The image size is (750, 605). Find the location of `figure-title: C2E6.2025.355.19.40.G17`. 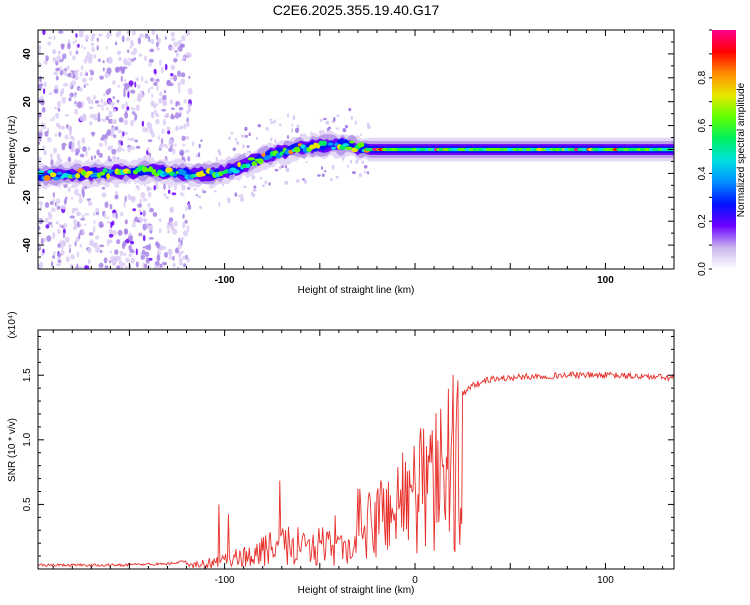

figure-title: C2E6.2025.355.19.40.G17 is located at coordinates (356, 10).